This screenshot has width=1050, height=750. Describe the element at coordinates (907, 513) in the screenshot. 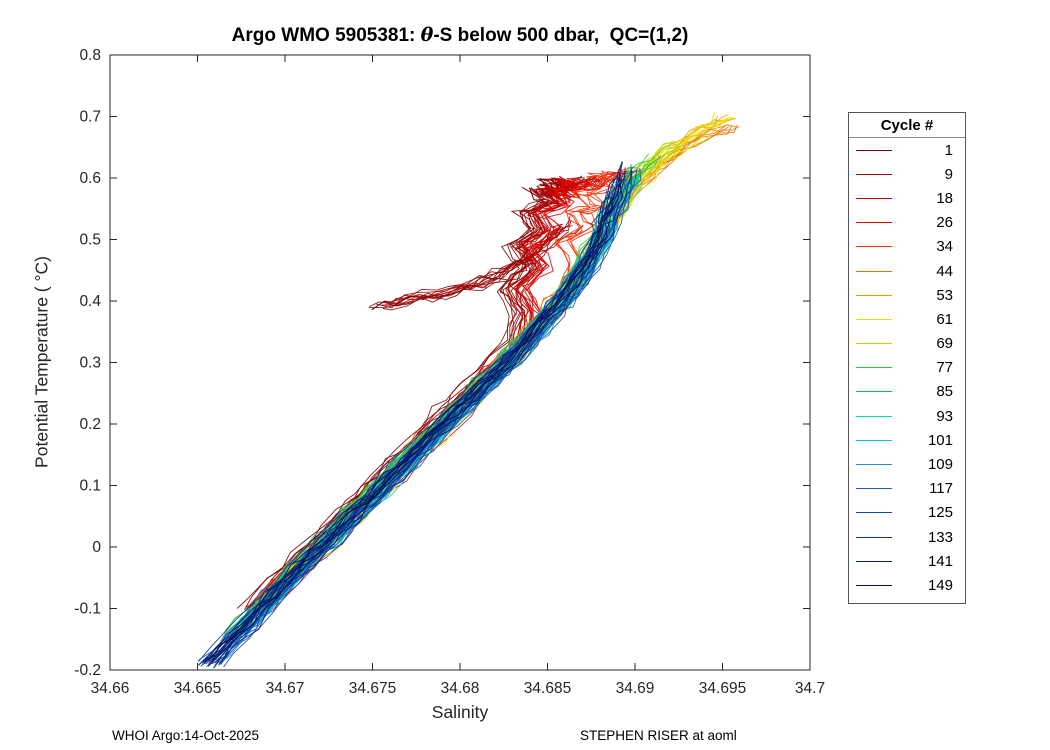

I see `legend-entry: 125` at that location.